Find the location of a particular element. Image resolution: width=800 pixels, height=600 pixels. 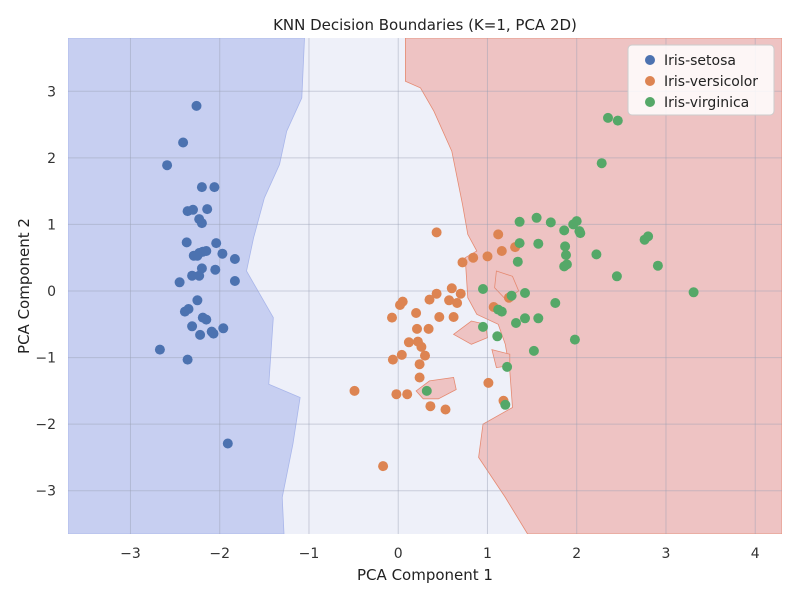

x-tick-label: −1 is located at coordinates (309, 554).